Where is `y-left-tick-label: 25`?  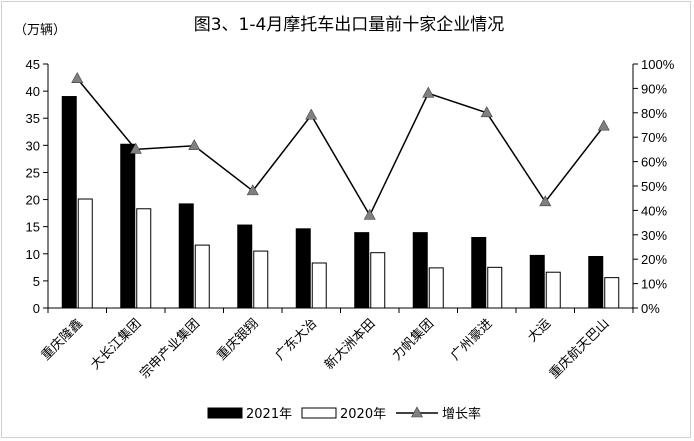 y-left-tick-label: 25 is located at coordinates (33, 172).